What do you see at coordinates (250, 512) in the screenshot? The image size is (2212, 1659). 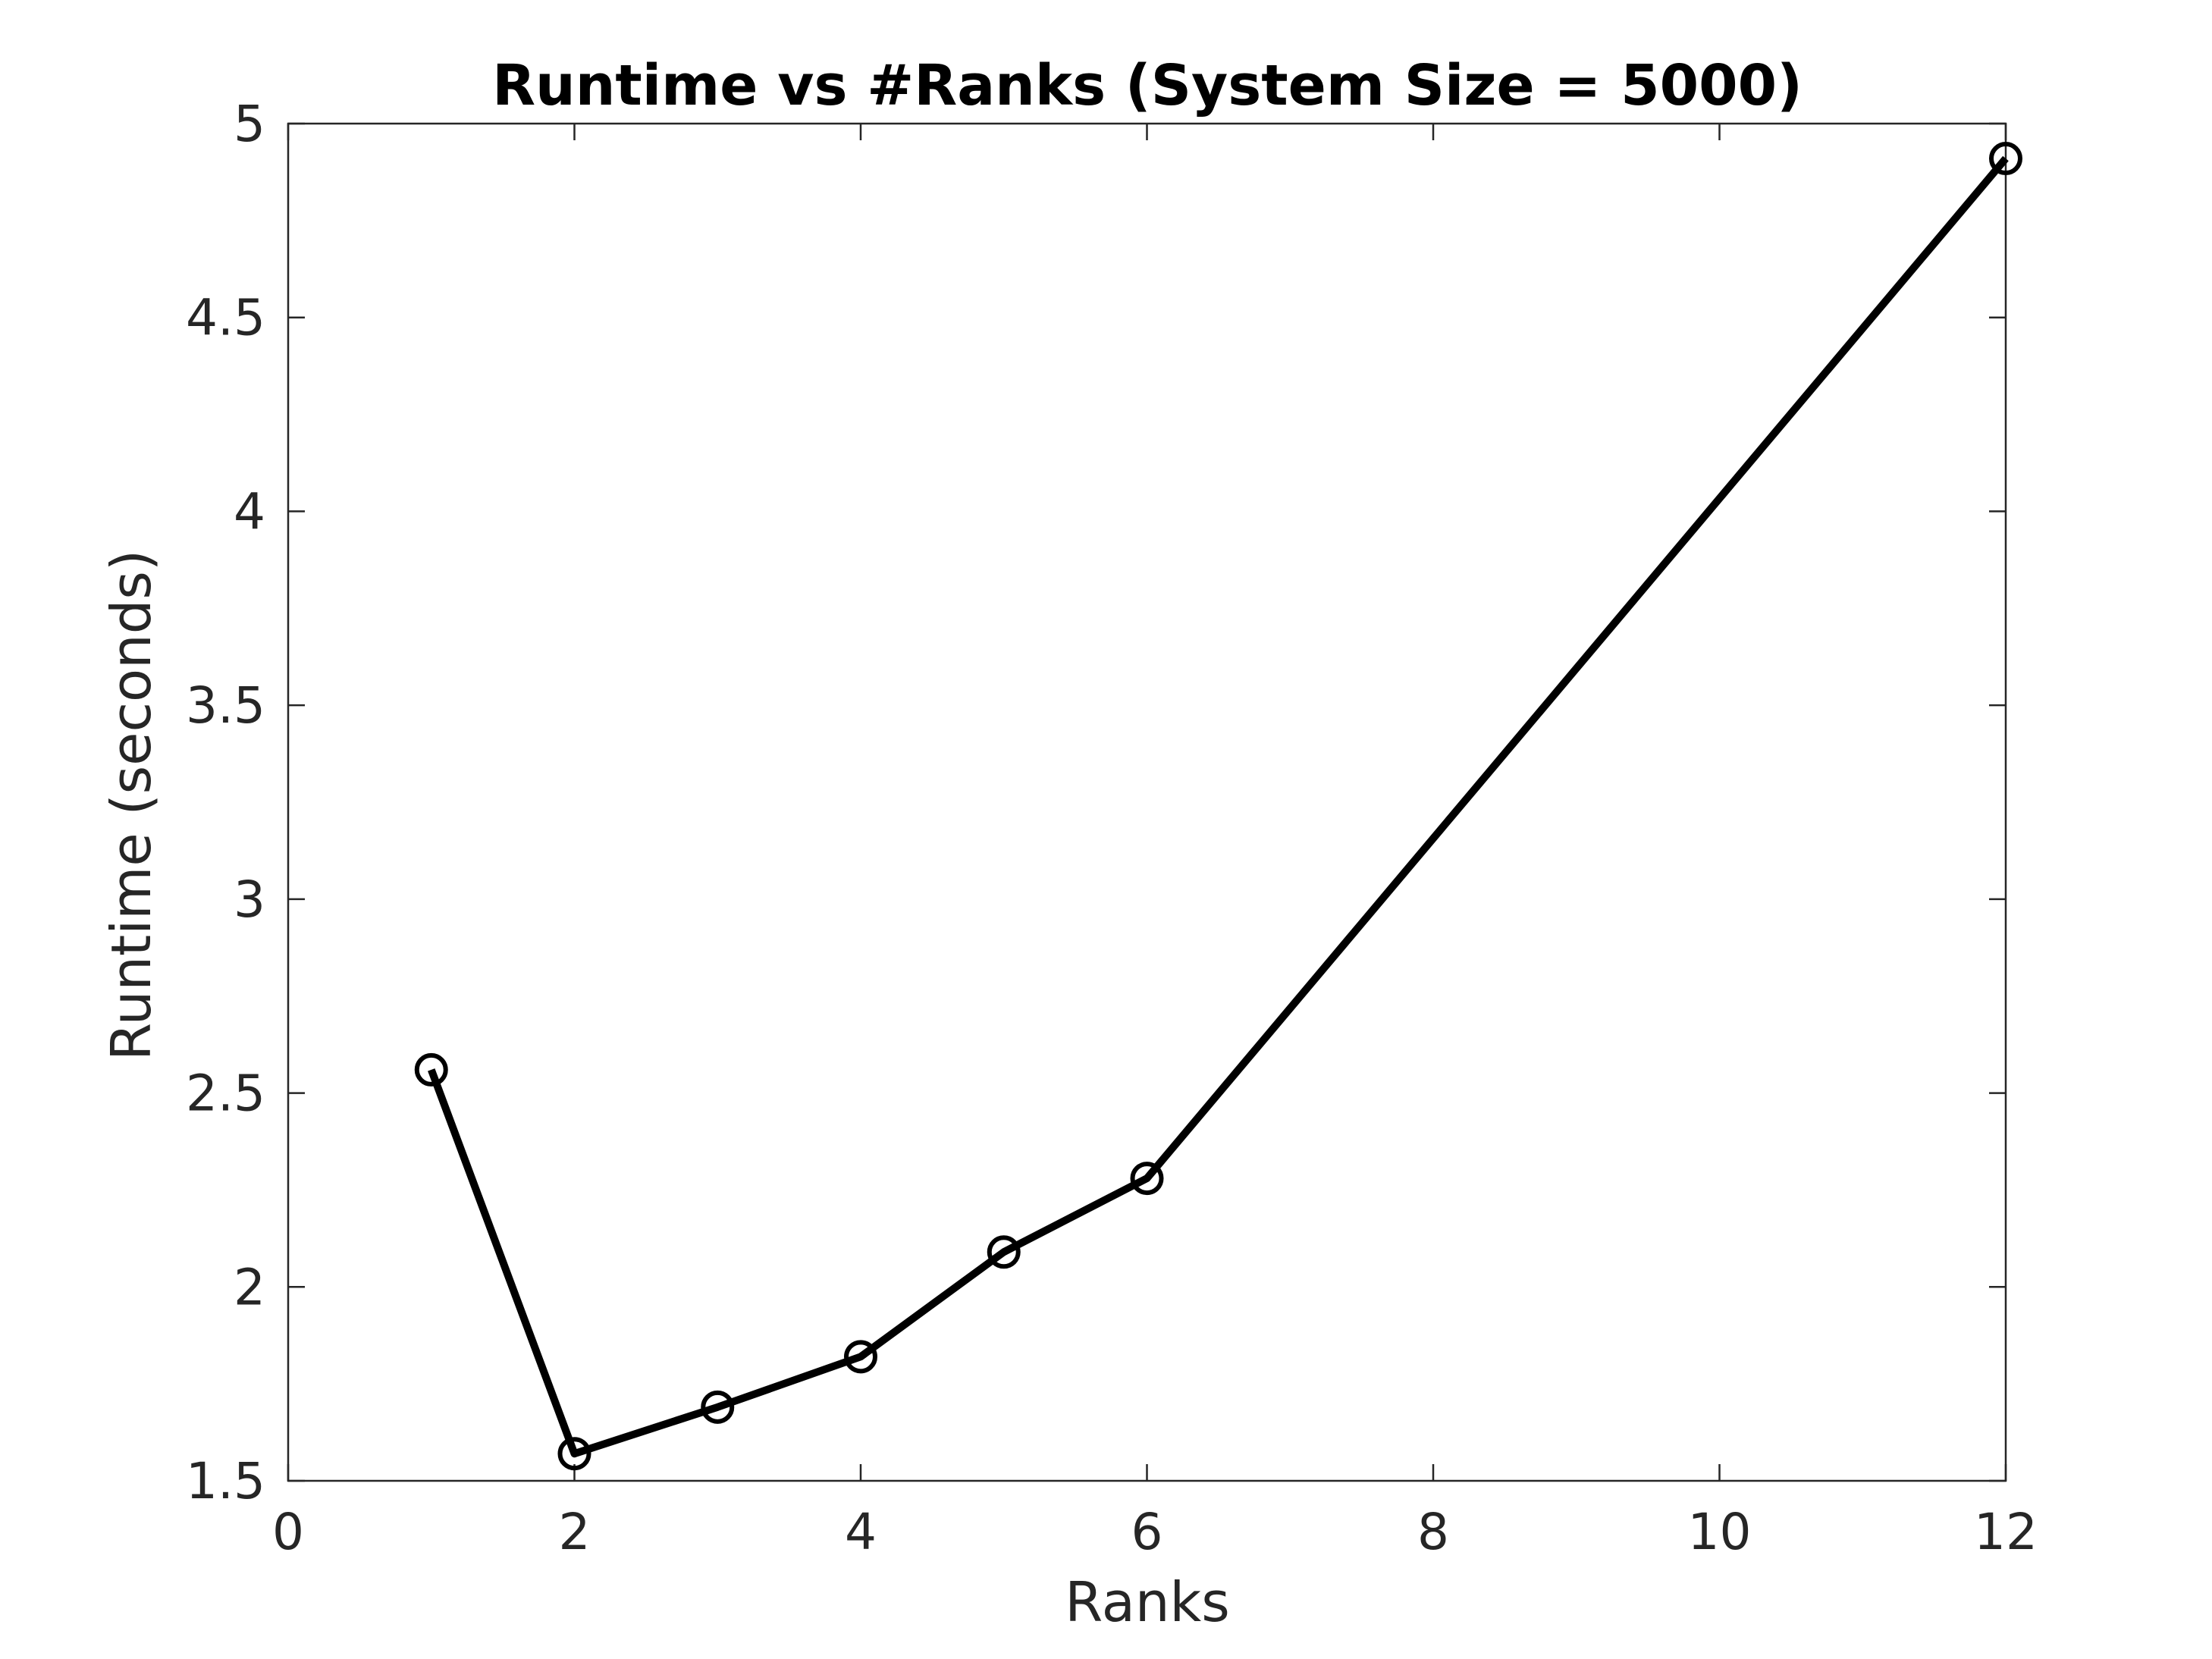 I see `y-tick-label: 4` at bounding box center [250, 512].